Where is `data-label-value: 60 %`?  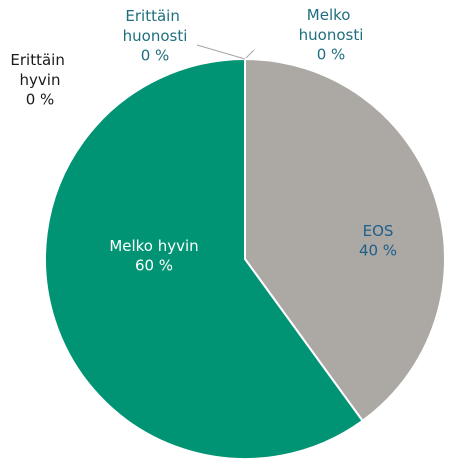 data-label-value: 60 % is located at coordinates (154, 266).